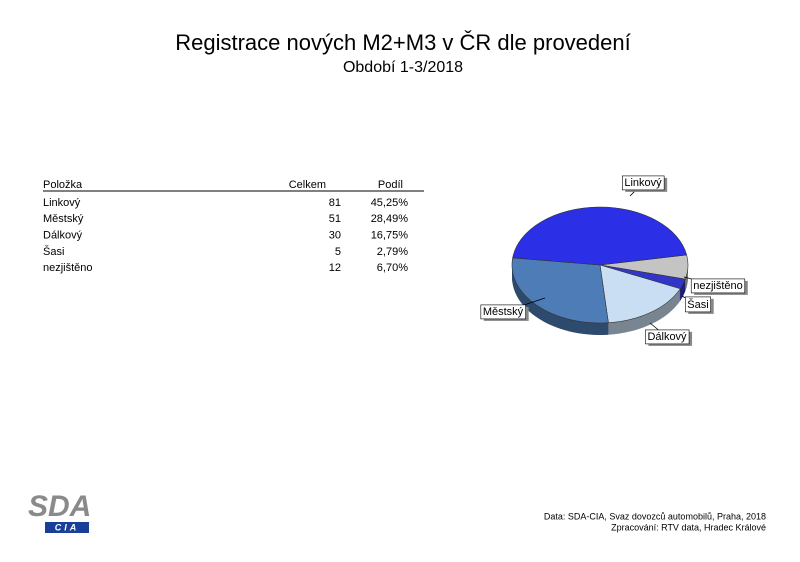 This screenshot has height=562, width=800. What do you see at coordinates (335, 236) in the screenshot?
I see `table-cell: 30` at bounding box center [335, 236].